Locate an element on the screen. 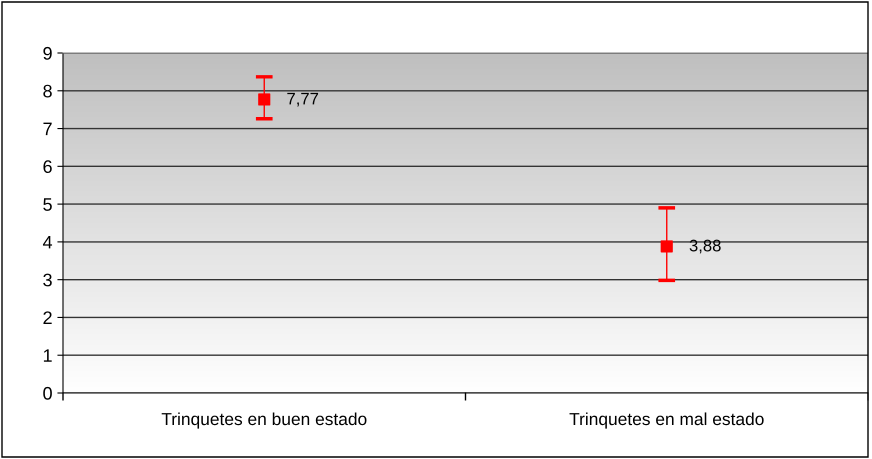 The width and height of the screenshot is (872, 459). y-tick-label: 6 is located at coordinates (47, 167).